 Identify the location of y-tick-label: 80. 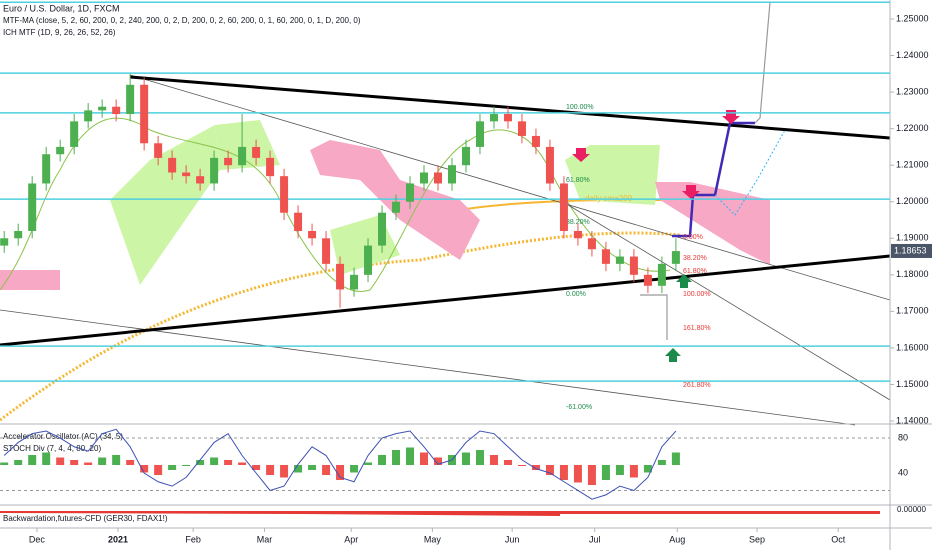
(903, 437).